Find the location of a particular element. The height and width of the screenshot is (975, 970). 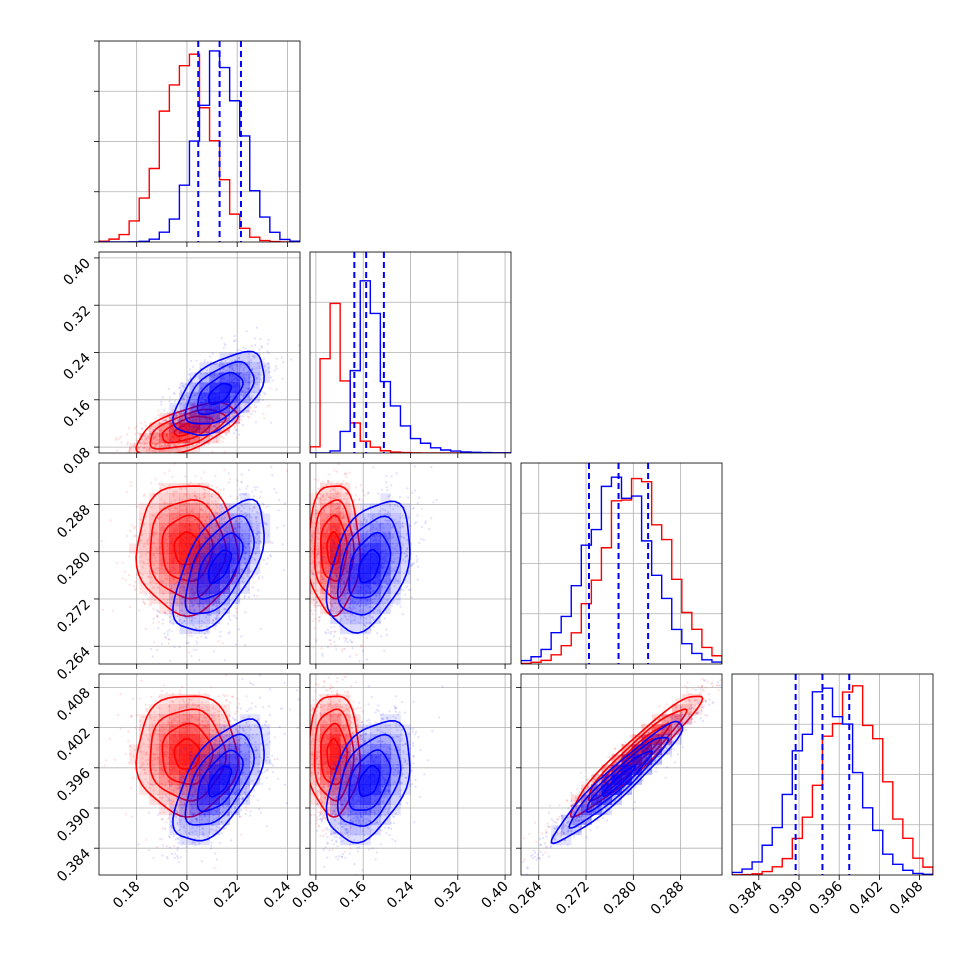

y-tick-label: 0.16 is located at coordinates (76, 413).